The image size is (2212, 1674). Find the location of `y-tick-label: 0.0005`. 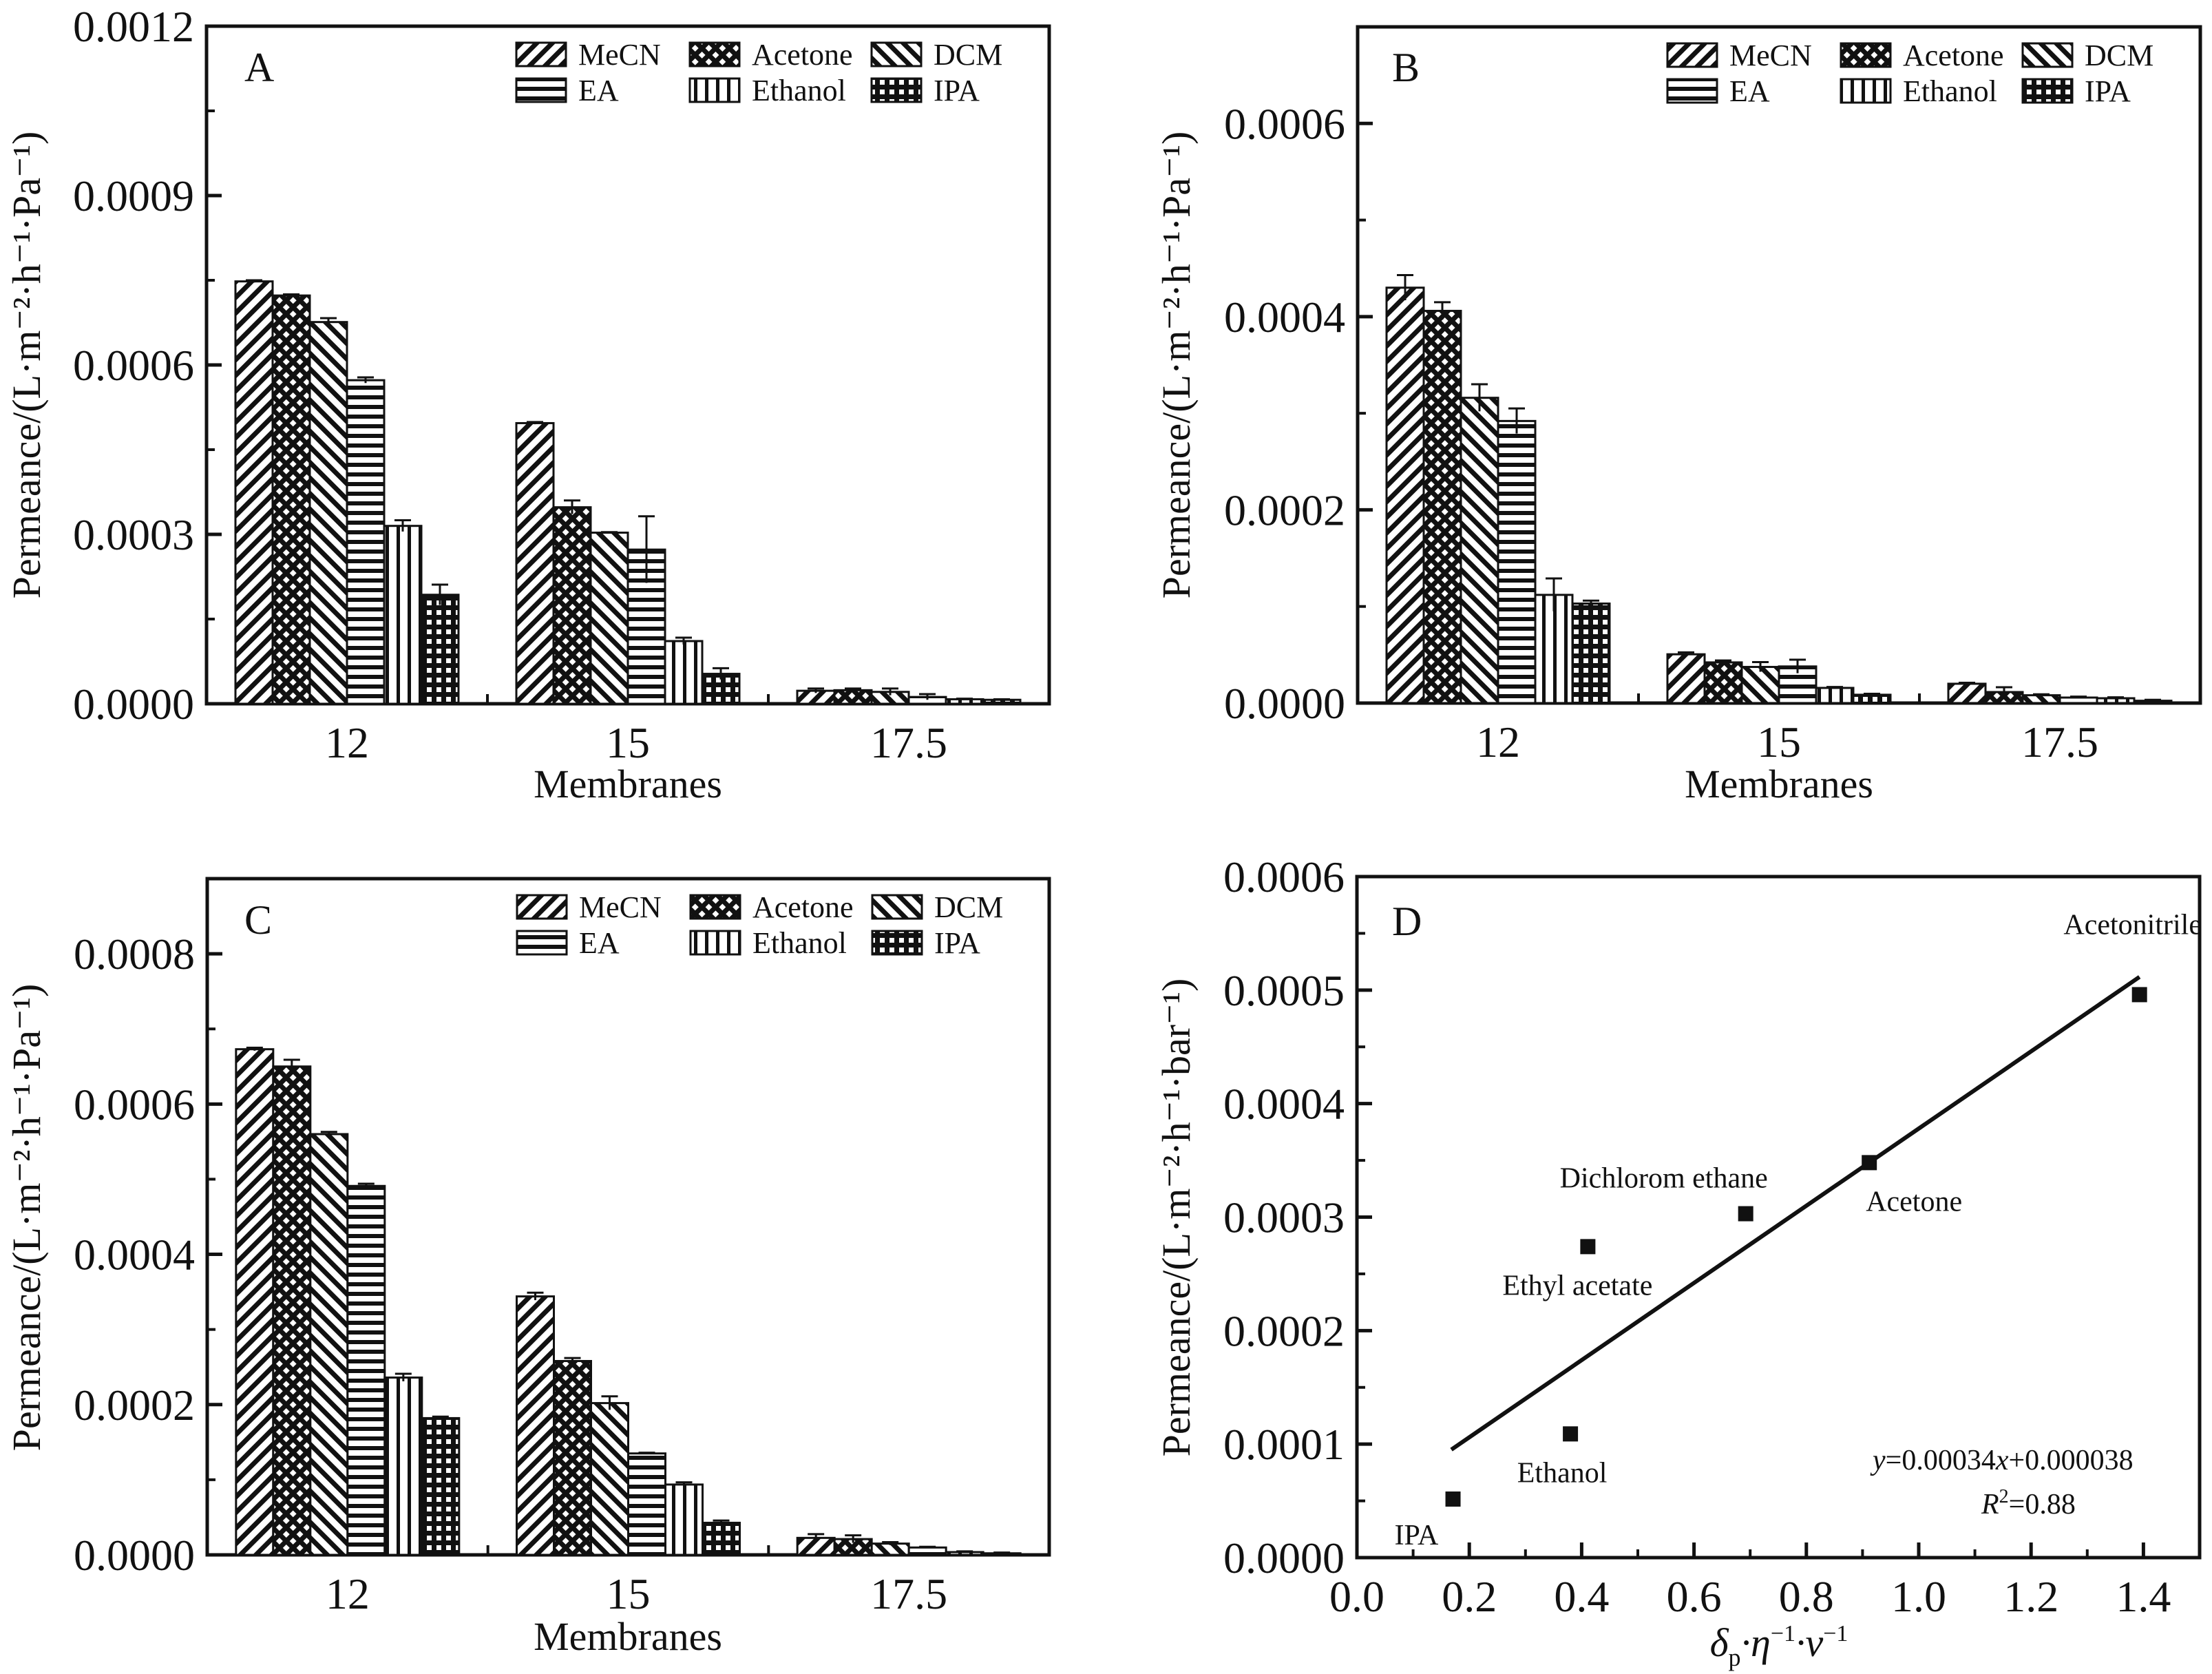

y-tick-label: 0.0005 is located at coordinates (1284, 991).